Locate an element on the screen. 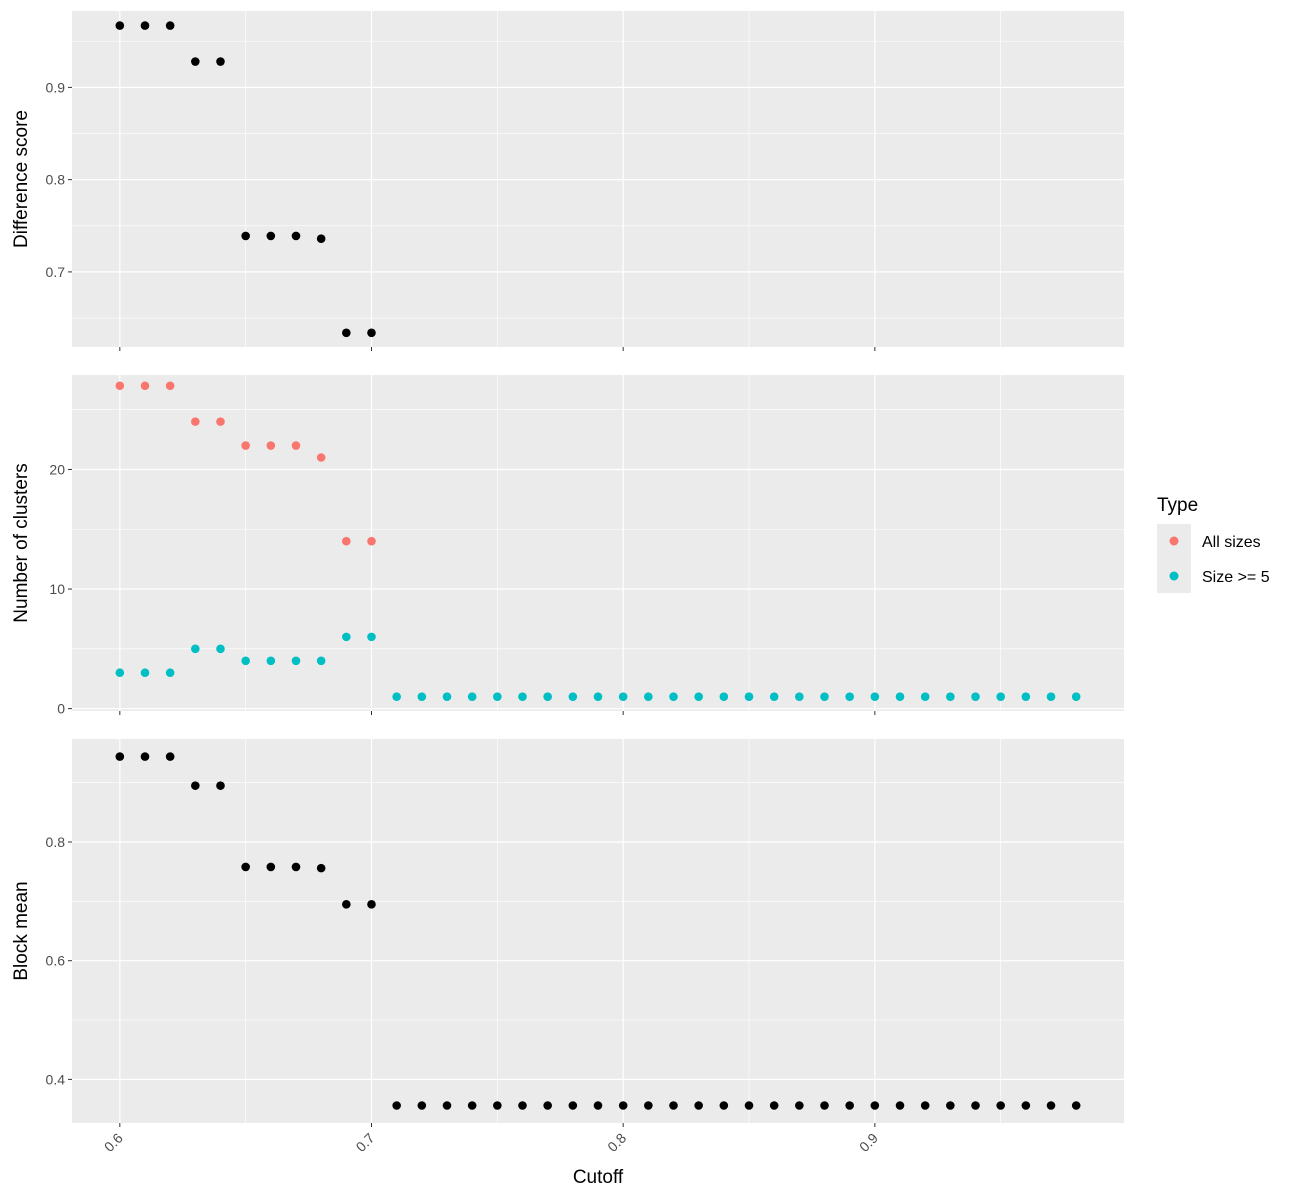 The image size is (1300, 1200). x-tick-label: 0.9 is located at coordinates (868, 1142).